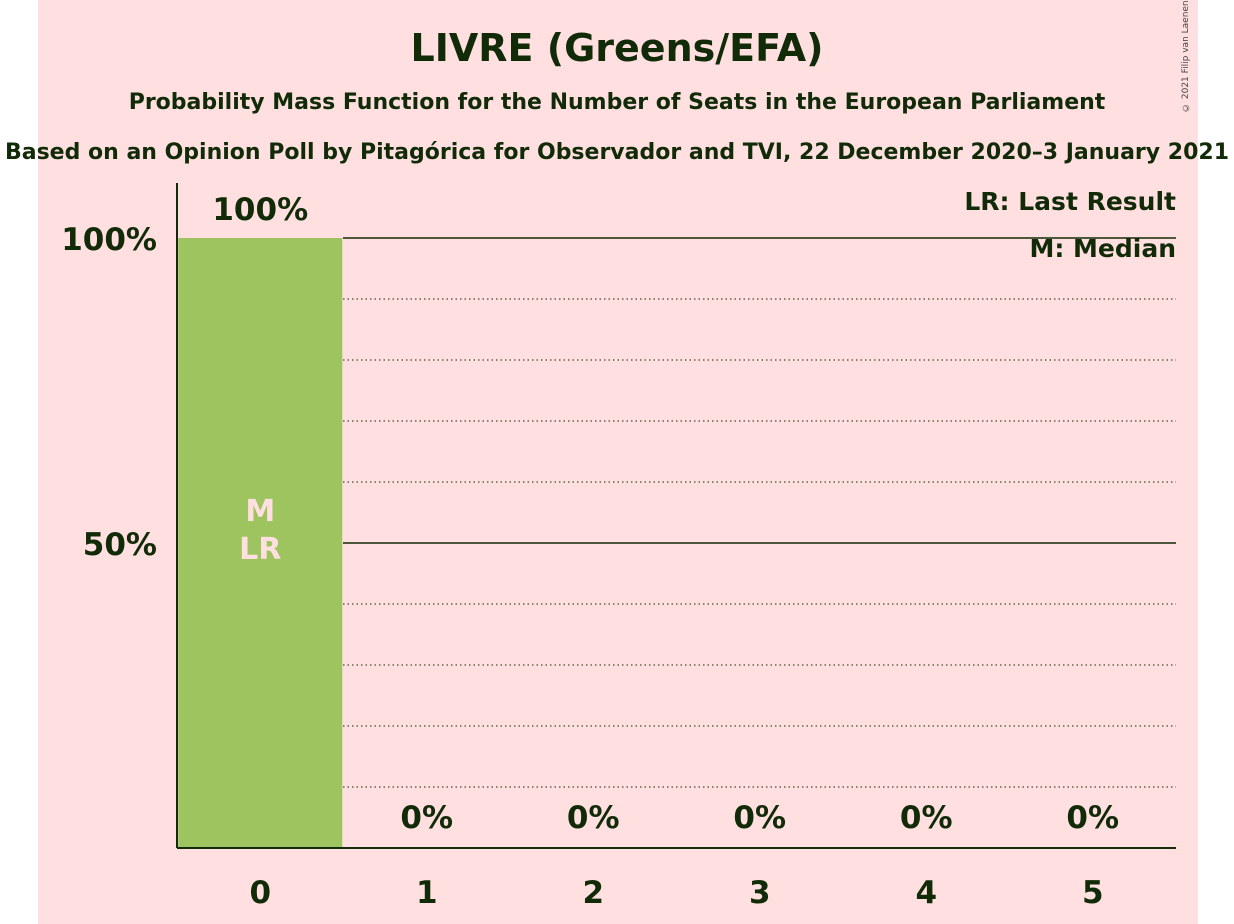 Image resolution: width=1234 pixels, height=924 pixels. Describe the element at coordinates (593, 893) in the screenshot. I see `x-tick-label: 2` at that location.